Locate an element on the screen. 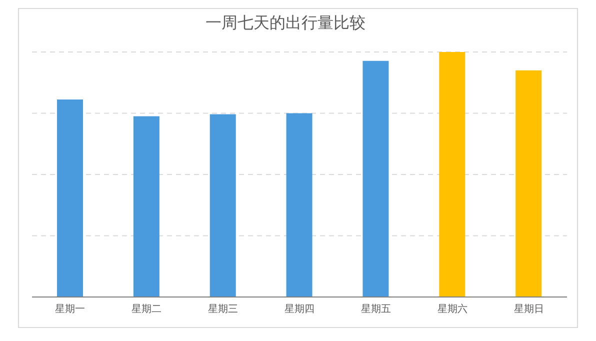 The width and height of the screenshot is (596, 341). x-tick-label: 星期二 is located at coordinates (147, 309).